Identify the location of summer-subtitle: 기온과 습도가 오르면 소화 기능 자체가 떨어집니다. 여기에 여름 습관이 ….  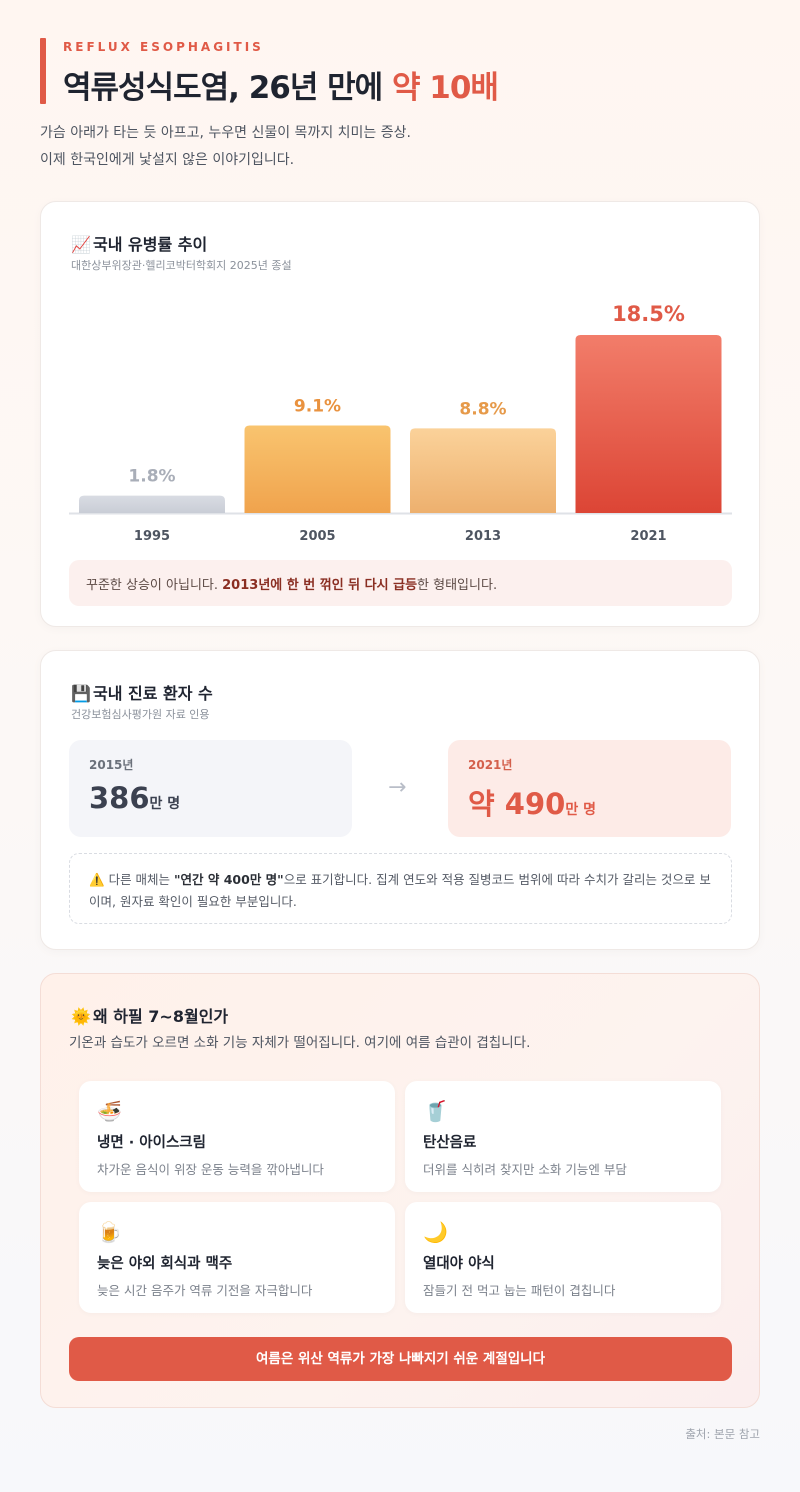
(300, 1043).